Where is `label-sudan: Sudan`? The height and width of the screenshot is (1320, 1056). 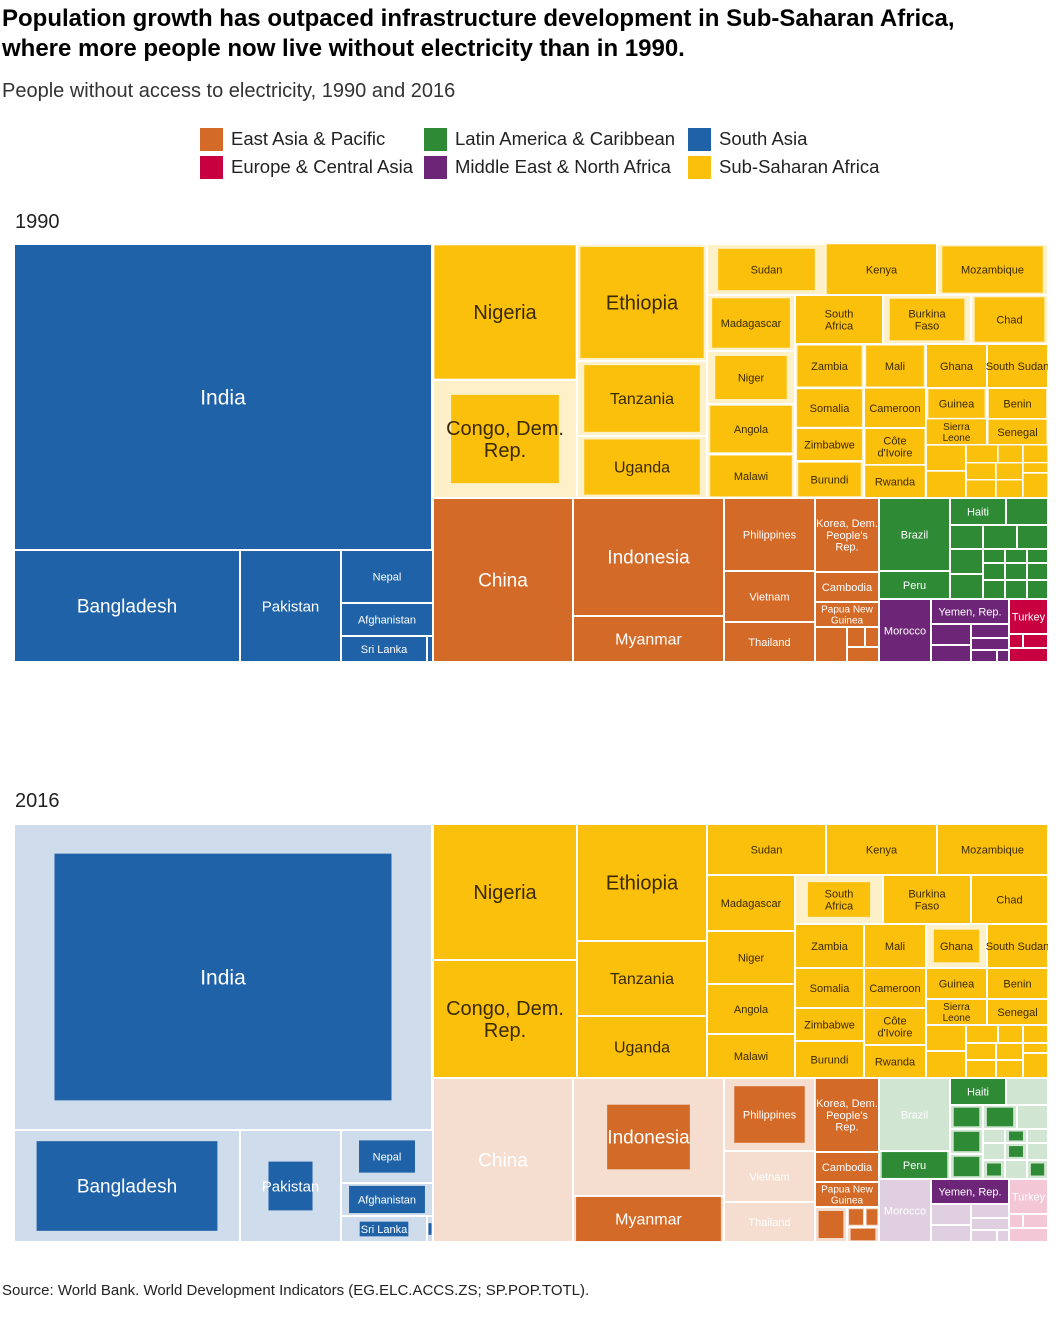
label-sudan: Sudan is located at coordinates (767, 270).